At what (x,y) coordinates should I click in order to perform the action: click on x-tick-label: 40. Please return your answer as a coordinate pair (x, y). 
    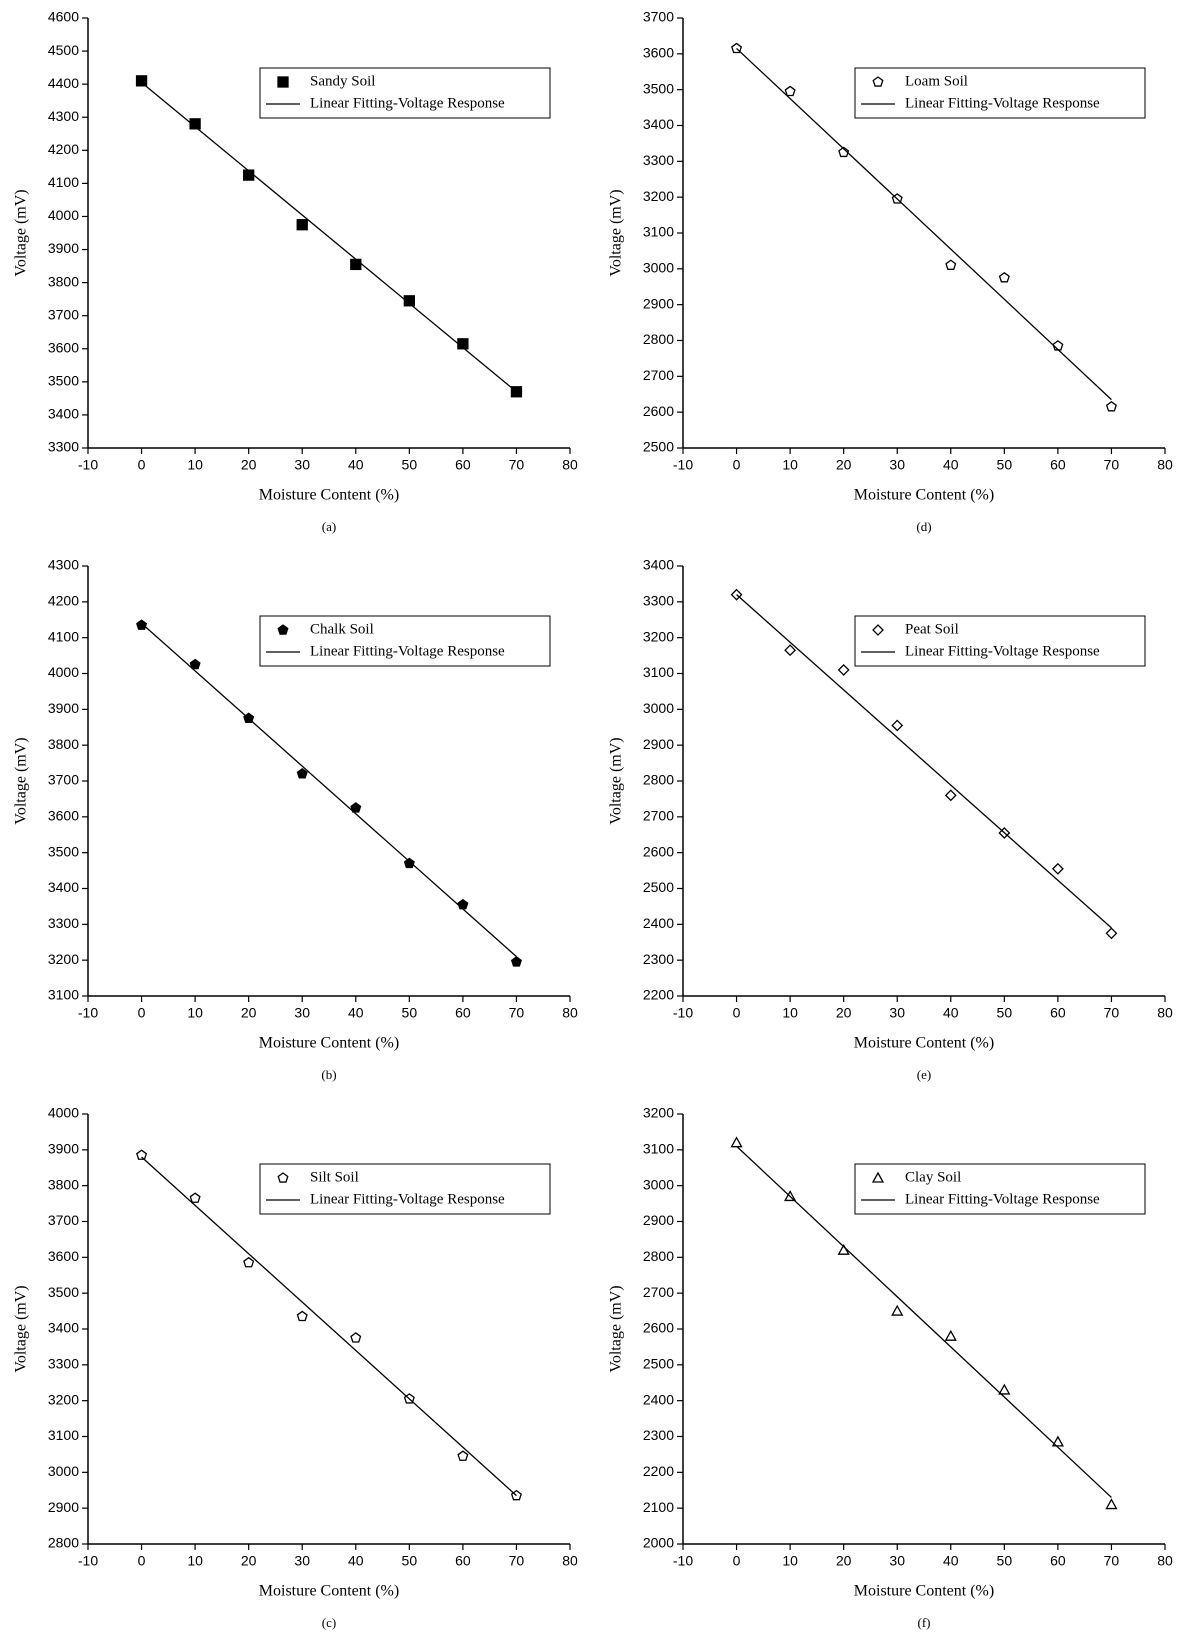
    Looking at the image, I should click on (951, 1561).